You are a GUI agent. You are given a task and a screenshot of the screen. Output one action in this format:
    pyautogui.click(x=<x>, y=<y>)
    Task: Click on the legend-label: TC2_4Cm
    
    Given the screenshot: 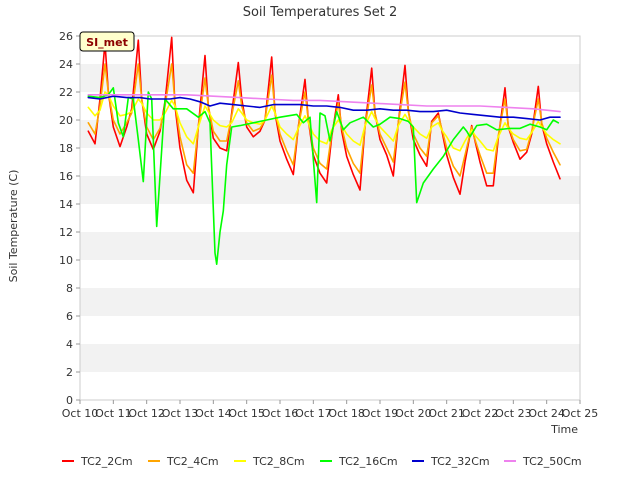 What is the action you would take?
    pyautogui.click(x=192, y=461)
    